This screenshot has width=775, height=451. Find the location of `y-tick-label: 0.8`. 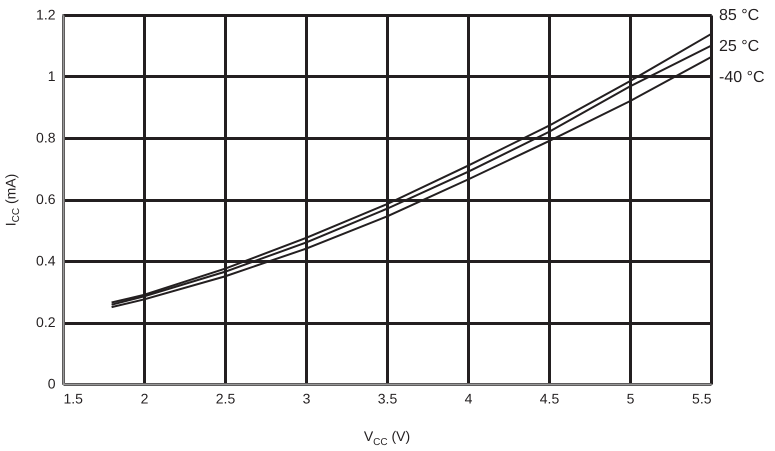

y-tick-label: 0.8 is located at coordinates (46, 138).